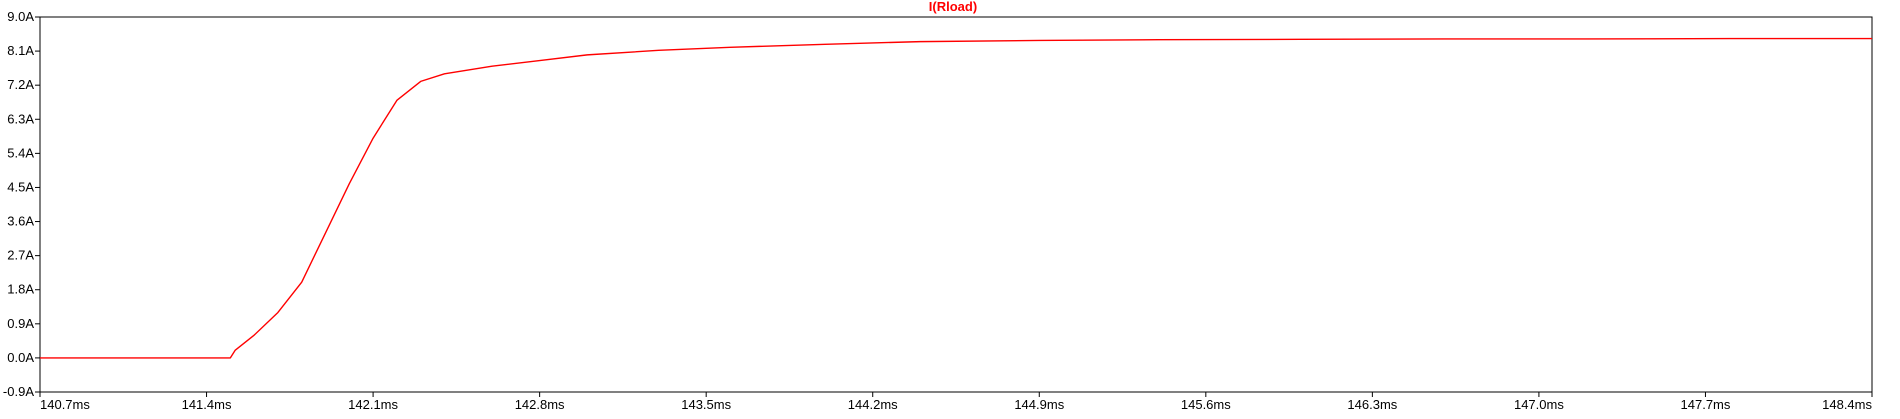 The image size is (1900, 419). I want to click on y-tick-label: 0.9A, so click(20, 323).